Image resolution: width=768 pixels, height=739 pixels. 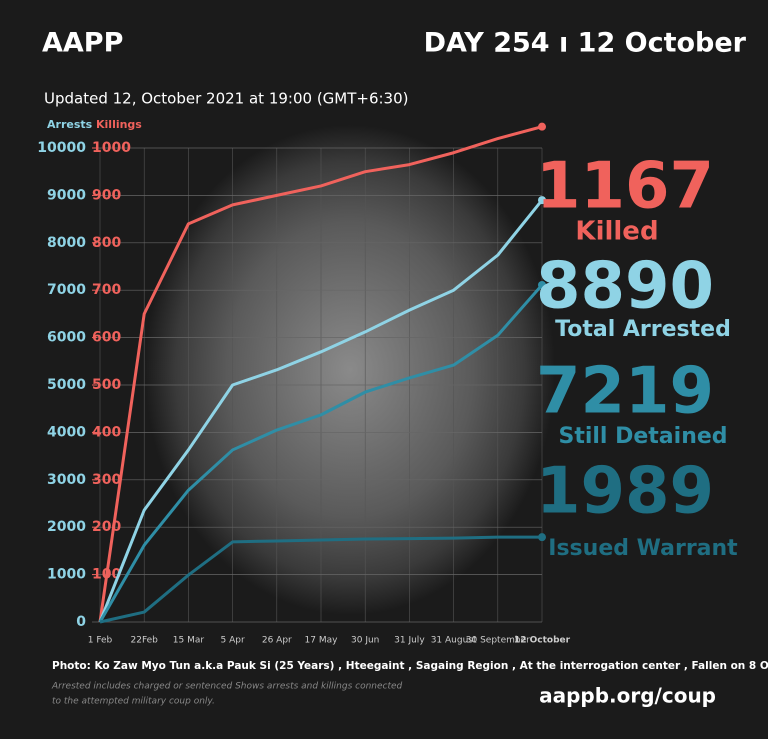 I want to click on y-tick-label: 5000, so click(x=66, y=385).